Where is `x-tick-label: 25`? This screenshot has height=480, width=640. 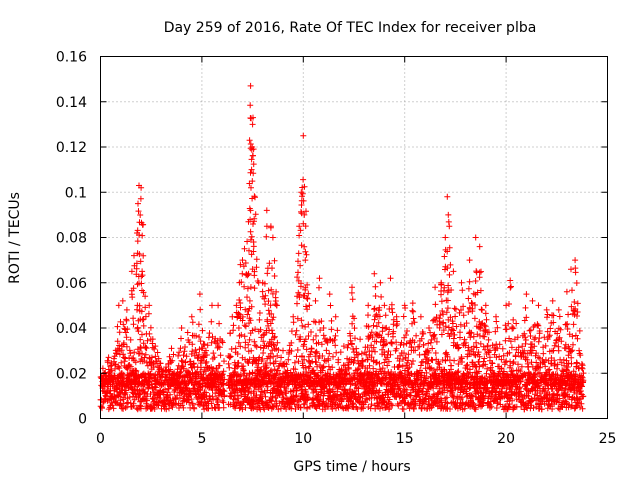 x-tick-label: 25 is located at coordinates (608, 439).